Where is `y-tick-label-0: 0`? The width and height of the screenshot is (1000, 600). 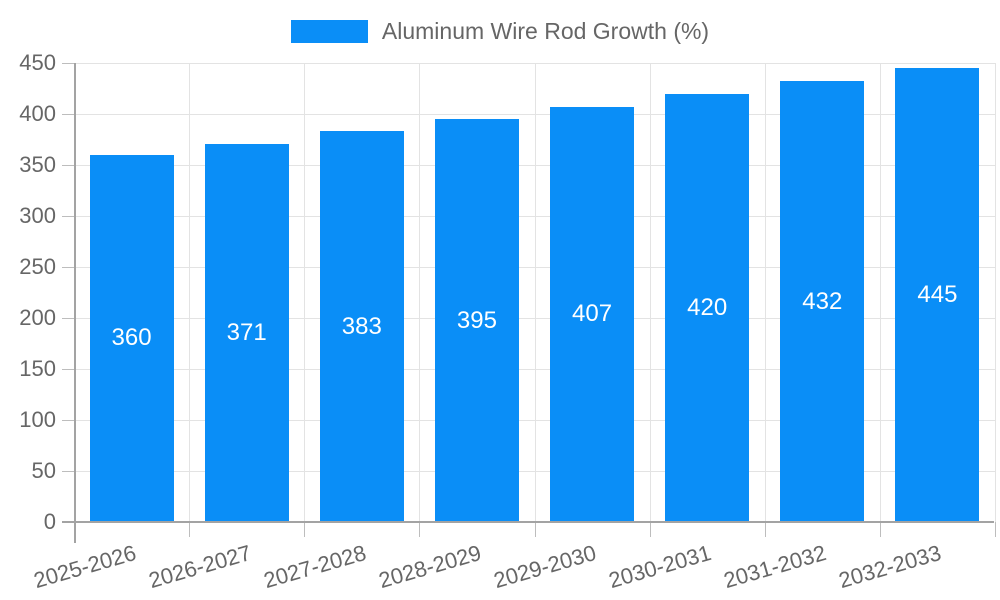 y-tick-label-0: 0 is located at coordinates (49, 521).